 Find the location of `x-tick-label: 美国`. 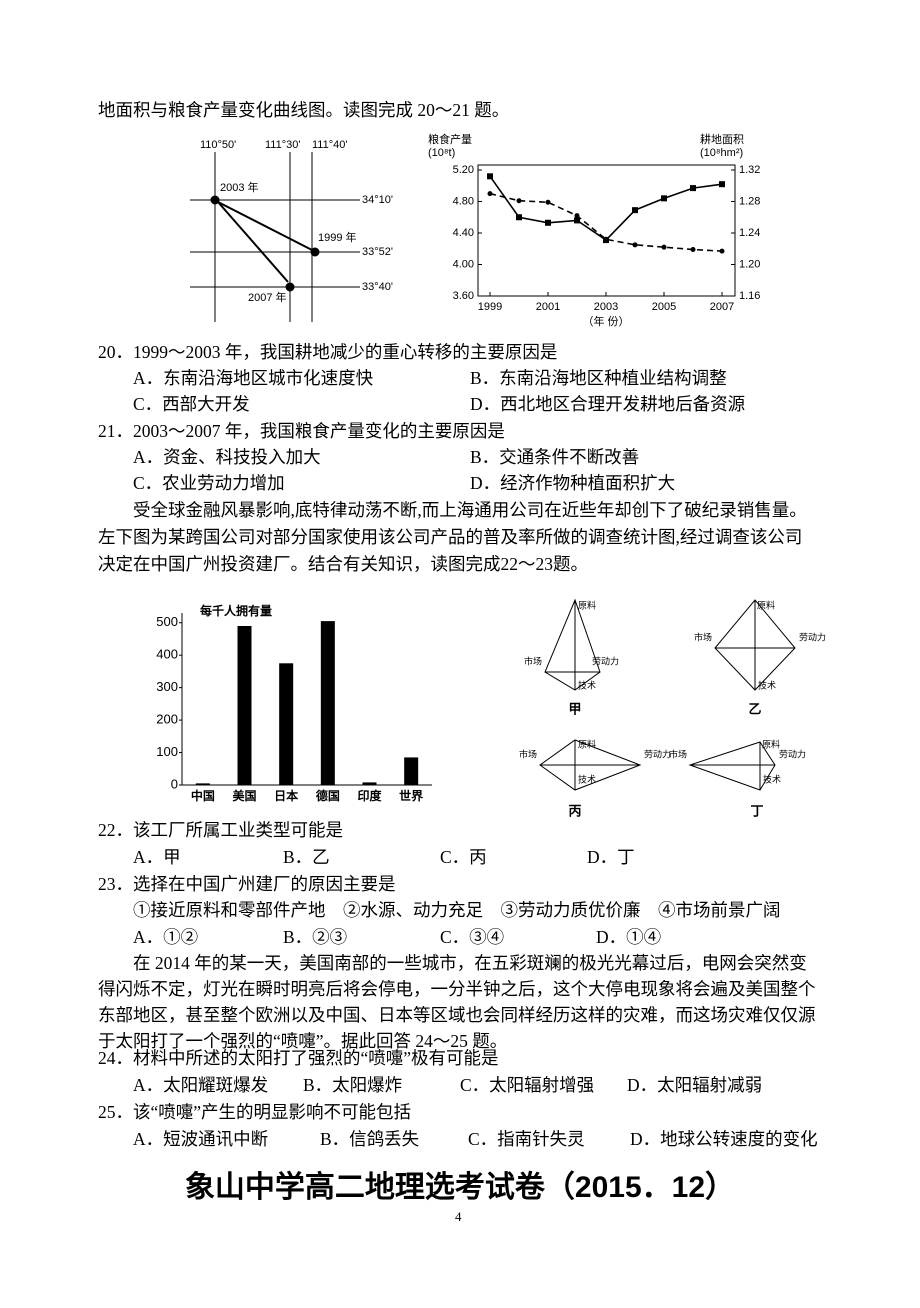

x-tick-label: 美国 is located at coordinates (244, 795).